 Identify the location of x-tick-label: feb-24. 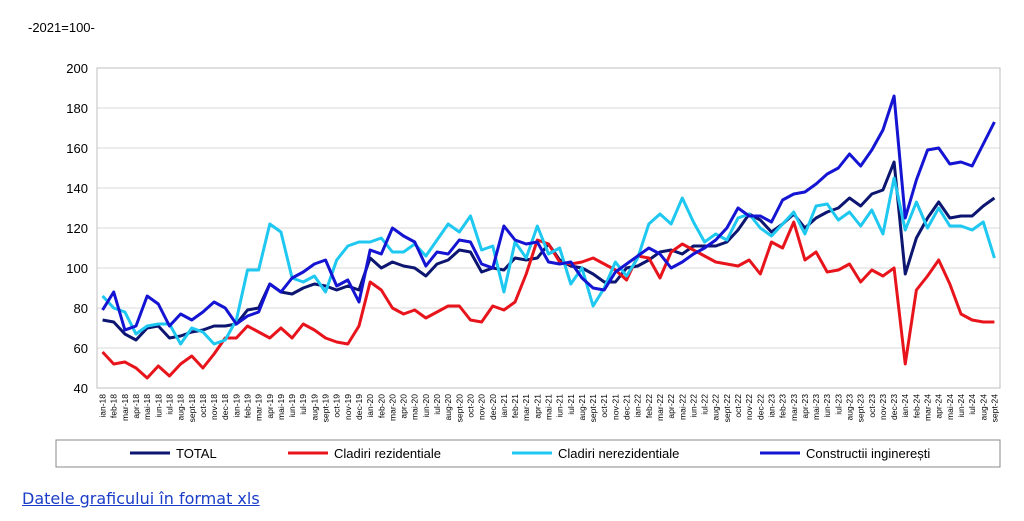
(916, 406).